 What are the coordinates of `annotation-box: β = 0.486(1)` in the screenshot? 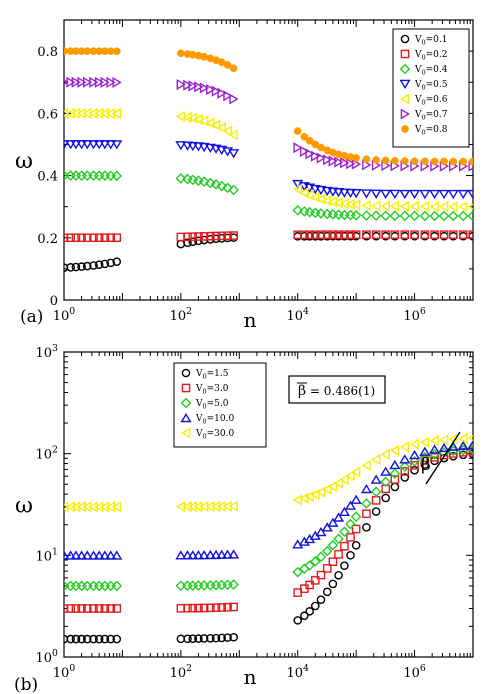 It's located at (337, 389).